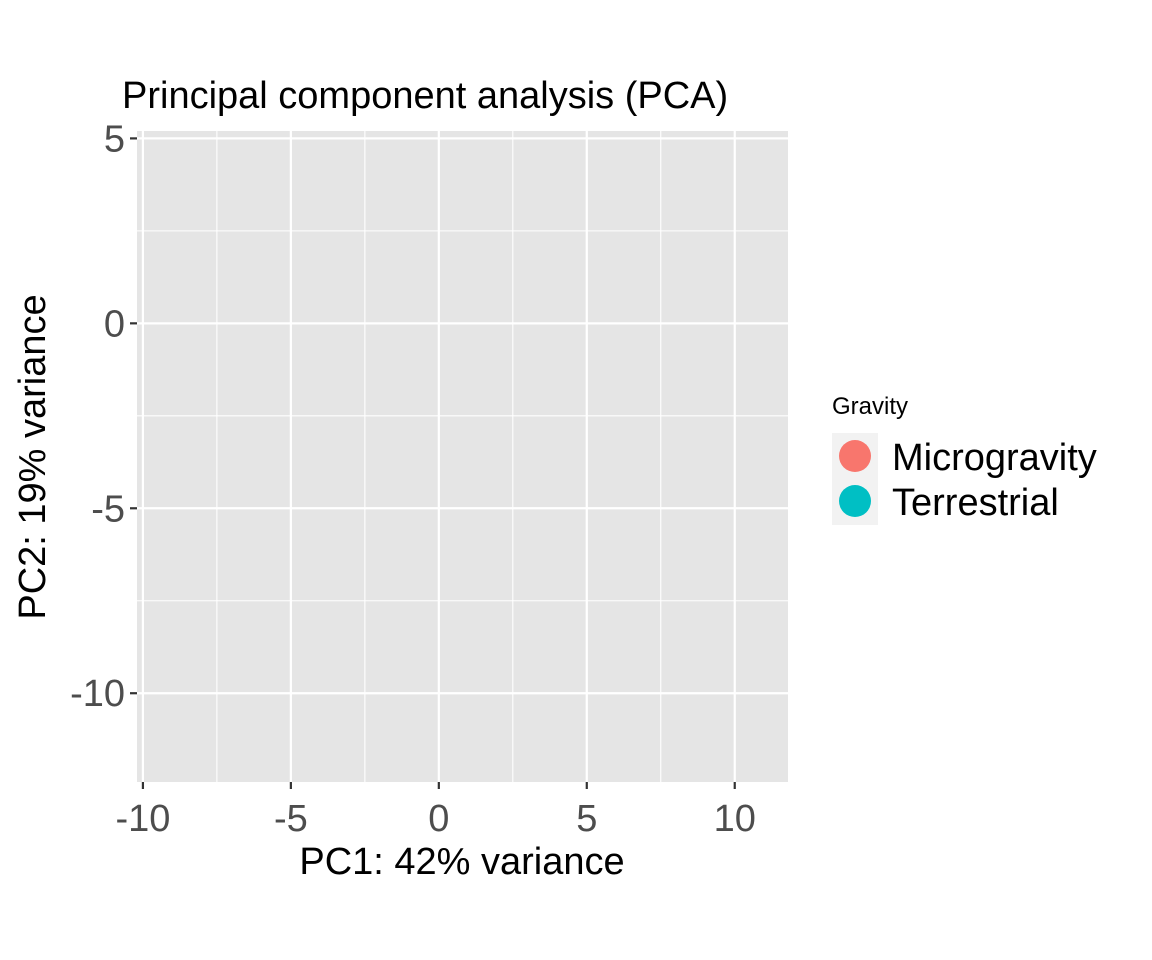 This screenshot has width=1152, height=960. I want to click on x-tick-label: -10, so click(142, 819).